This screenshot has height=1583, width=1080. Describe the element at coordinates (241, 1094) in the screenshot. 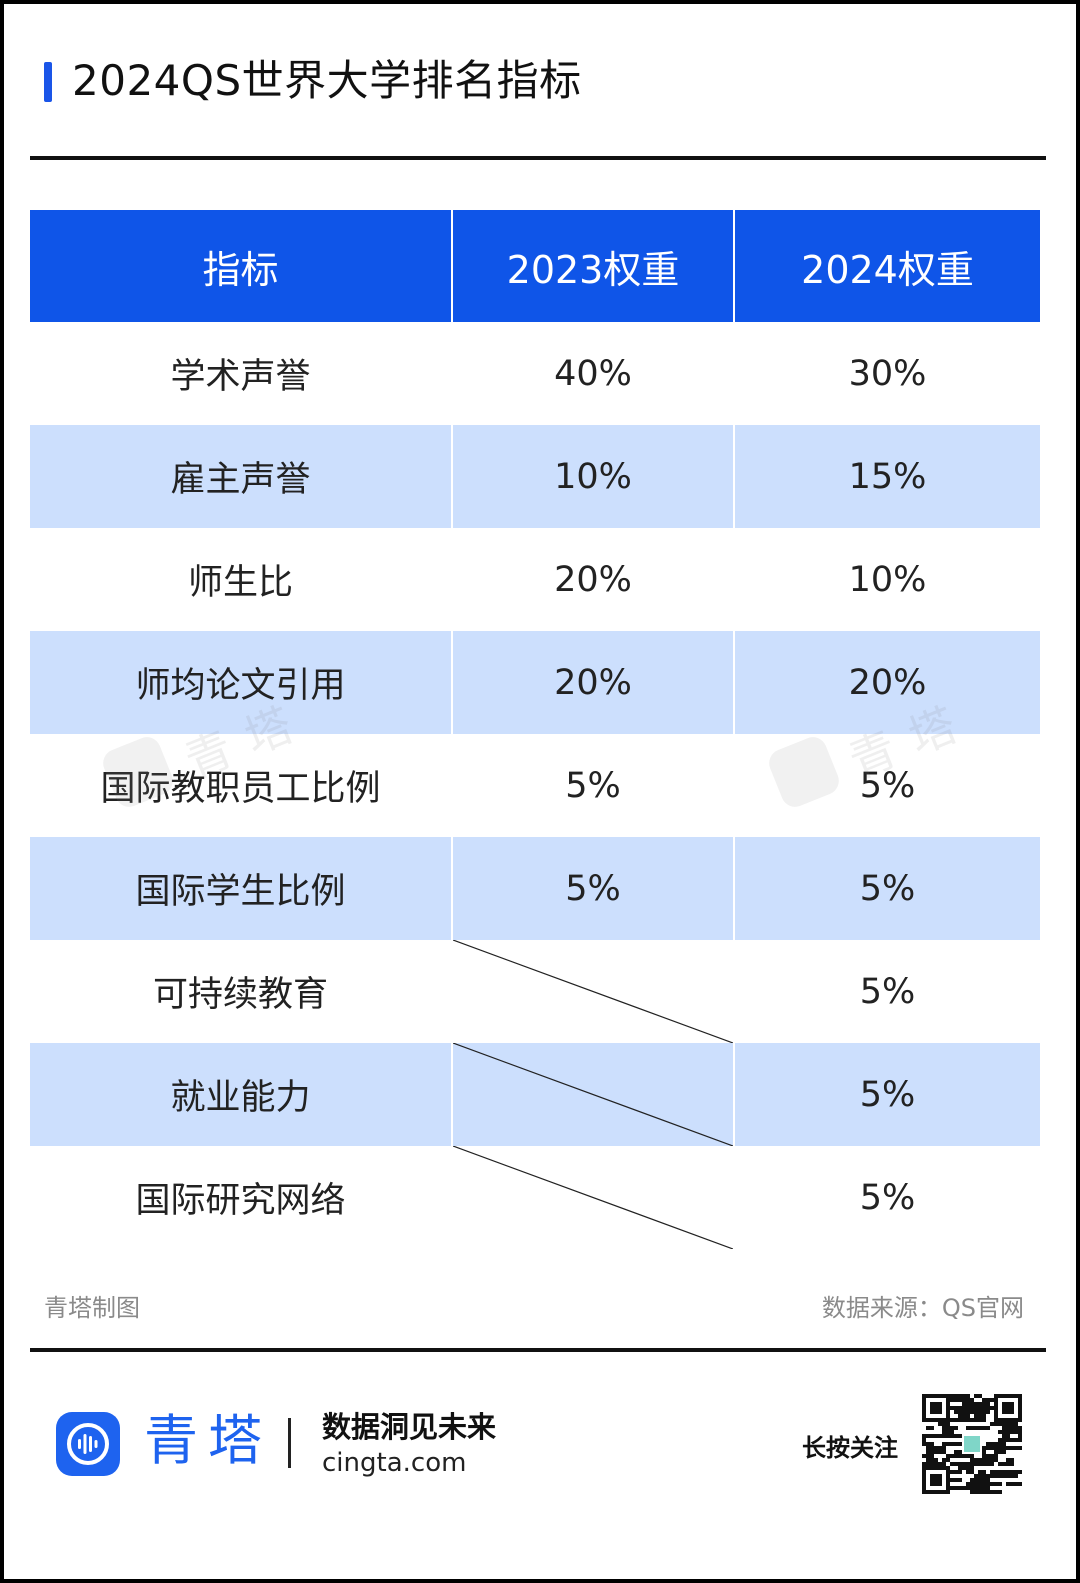

I see `indicator-cell: 就业能力` at that location.